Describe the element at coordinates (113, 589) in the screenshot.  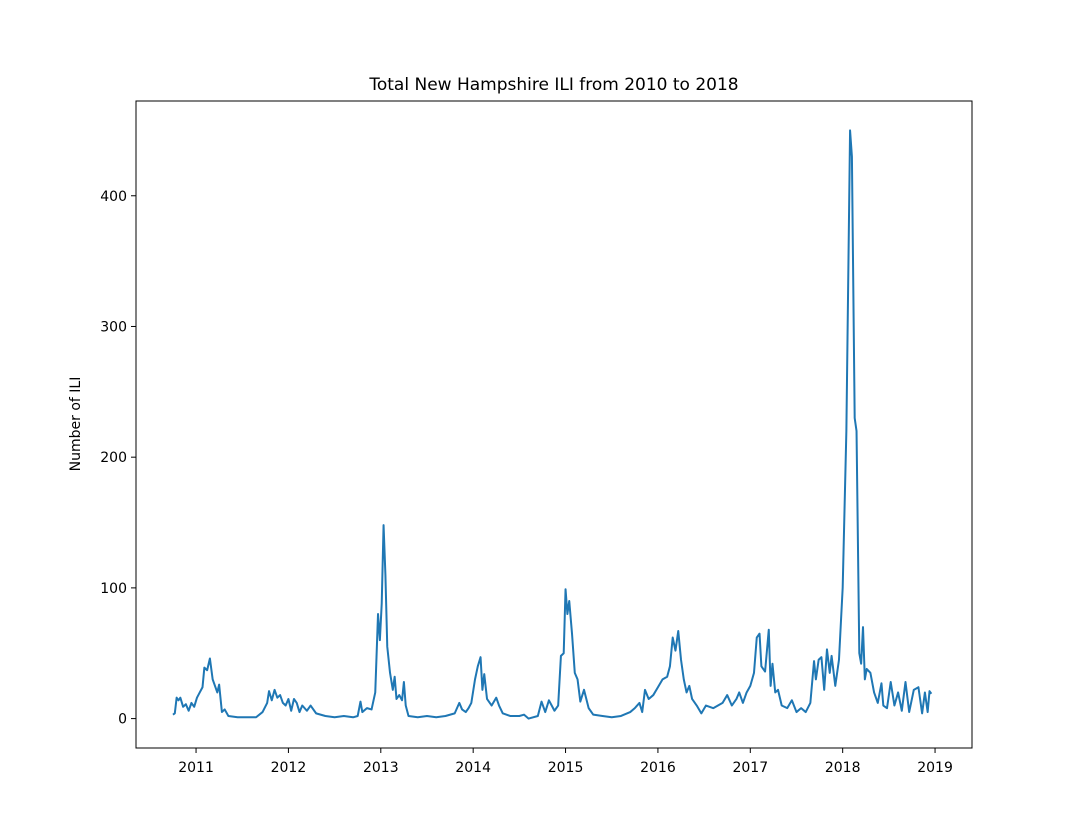
I see `y-tick-label: 100` at that location.